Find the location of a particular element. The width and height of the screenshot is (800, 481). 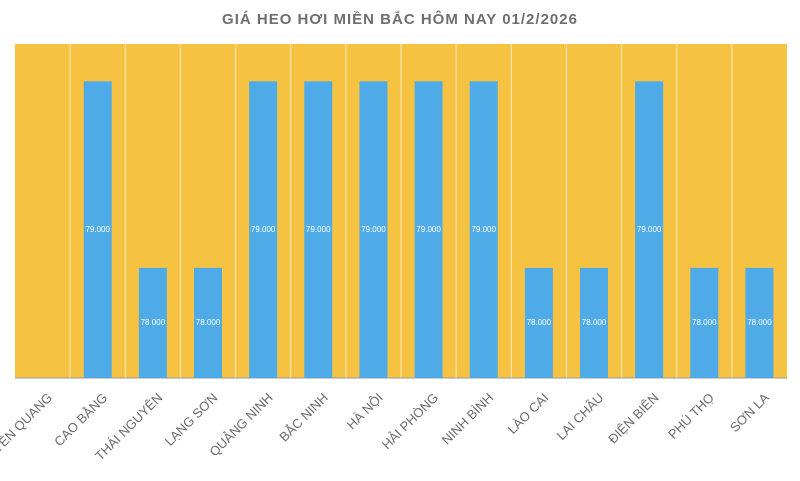

chart-title: GIÁ HEO HƠI MIỀN BẮC HÔM NAY 01/2/2026 is located at coordinates (400, 19).